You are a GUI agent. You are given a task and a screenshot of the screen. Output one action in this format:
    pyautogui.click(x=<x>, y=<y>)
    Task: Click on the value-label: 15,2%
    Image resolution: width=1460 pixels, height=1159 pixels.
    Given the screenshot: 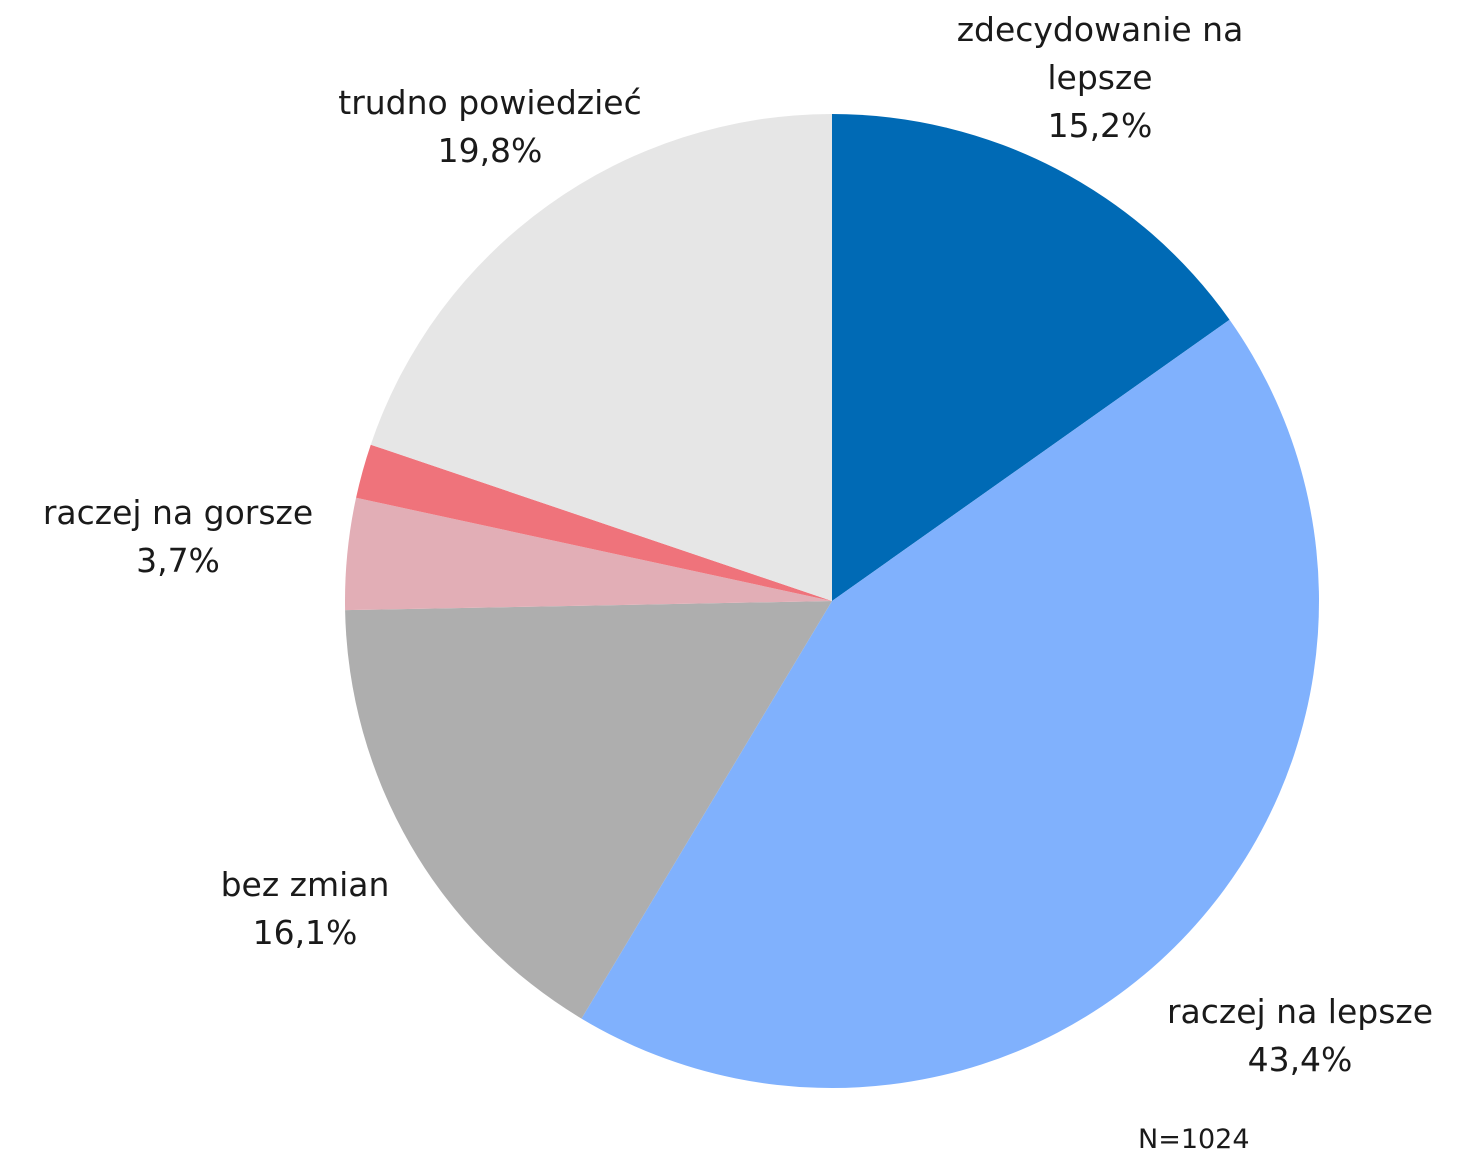 What is the action you would take?
    pyautogui.click(x=1100, y=125)
    